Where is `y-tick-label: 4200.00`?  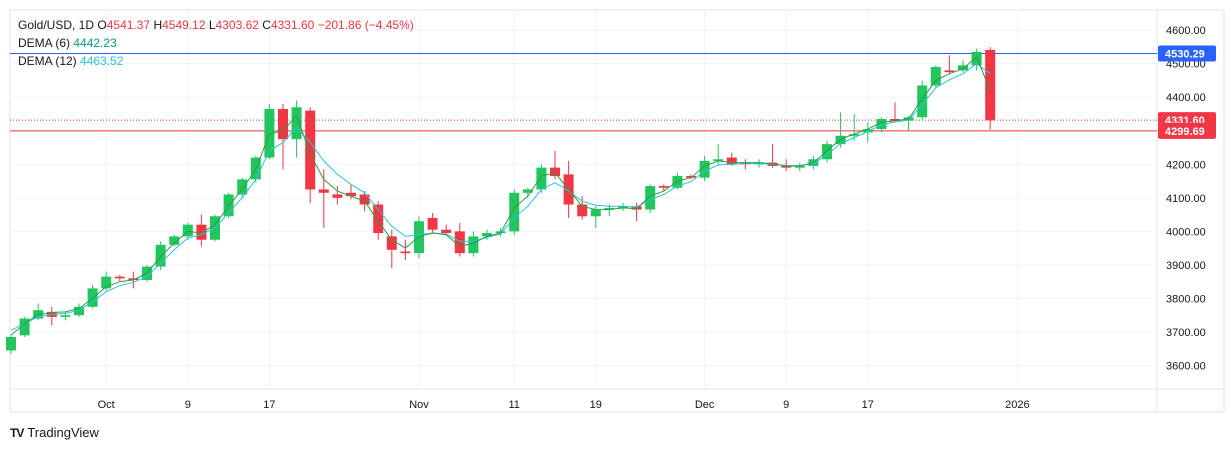
y-tick-label: 4200.00 is located at coordinates (1186, 165).